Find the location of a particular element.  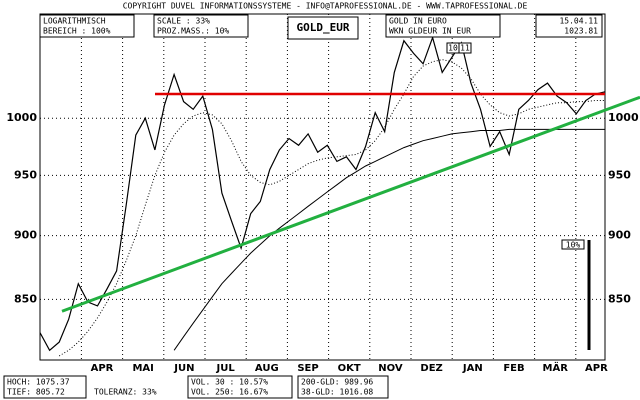

date: 15.04.11 is located at coordinates (578, 21).